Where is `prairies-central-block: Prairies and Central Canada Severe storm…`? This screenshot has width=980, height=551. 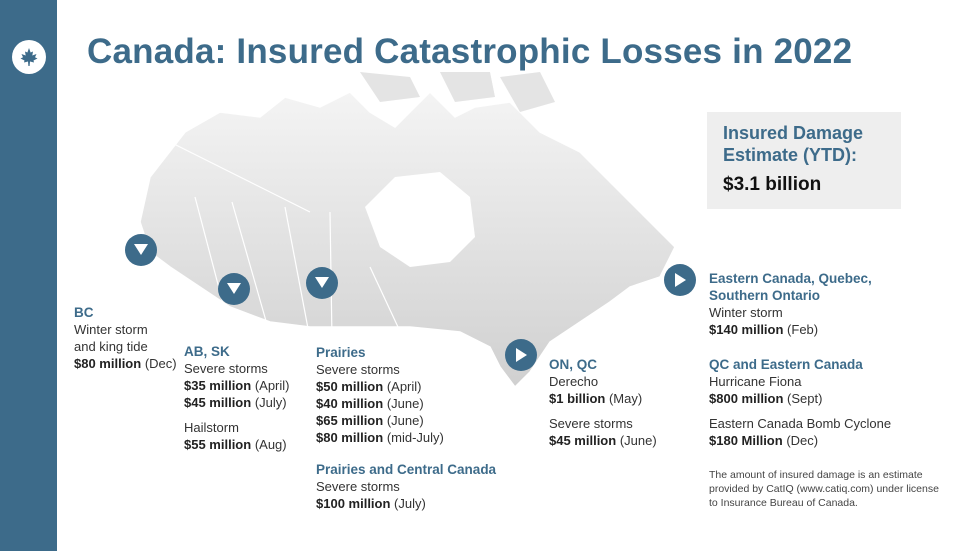
prairies-central-block: Prairies and Central Canada Severe storm… is located at coordinates (406, 486).